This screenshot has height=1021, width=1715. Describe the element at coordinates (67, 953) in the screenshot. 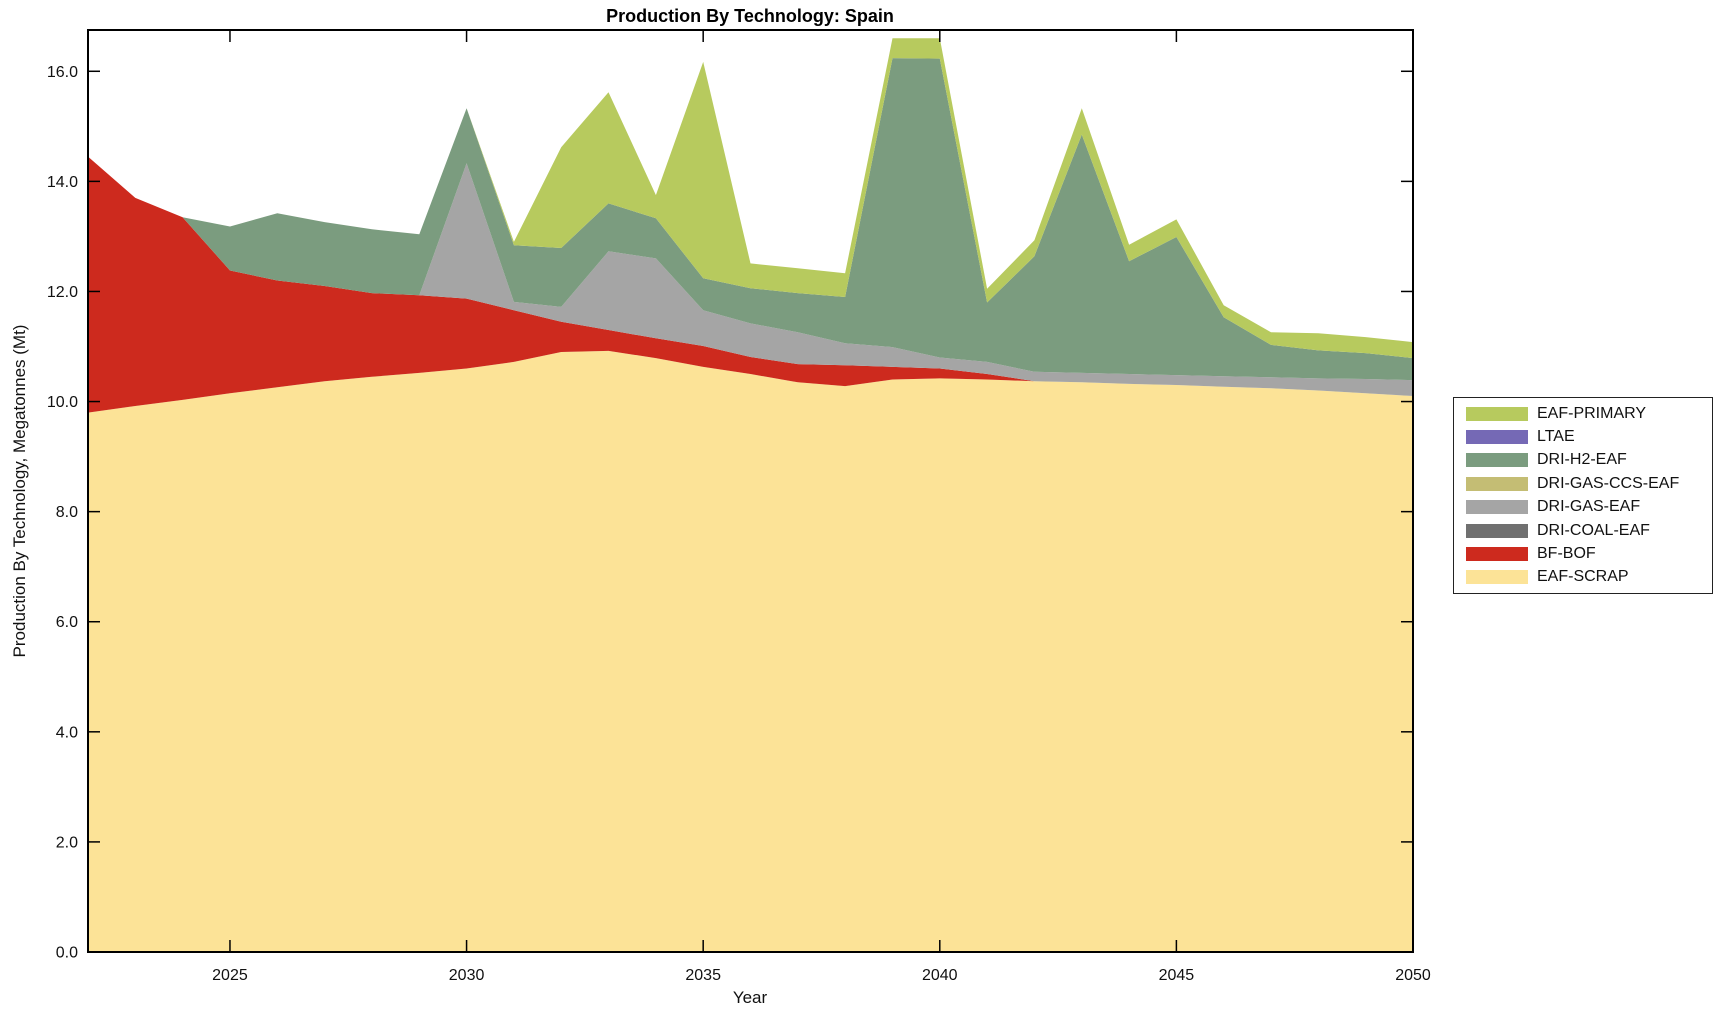

I see `y-tick-label: 0.0` at that location.